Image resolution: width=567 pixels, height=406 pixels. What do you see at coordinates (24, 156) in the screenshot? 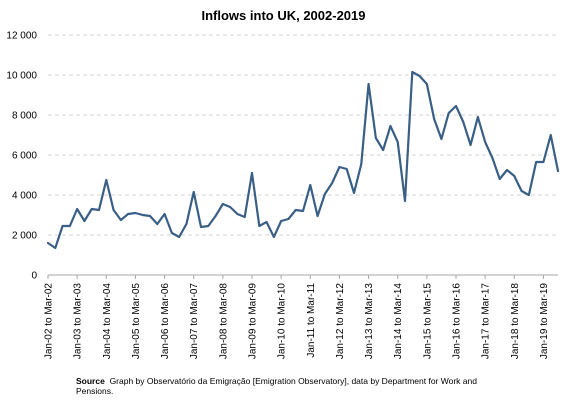
I see `y-tick-label: 6 000` at bounding box center [24, 156].